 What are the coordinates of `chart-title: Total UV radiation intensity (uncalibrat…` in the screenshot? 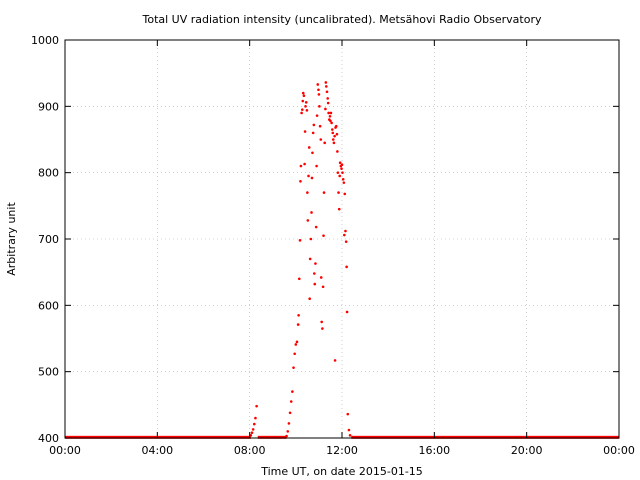 It's located at (342, 19).